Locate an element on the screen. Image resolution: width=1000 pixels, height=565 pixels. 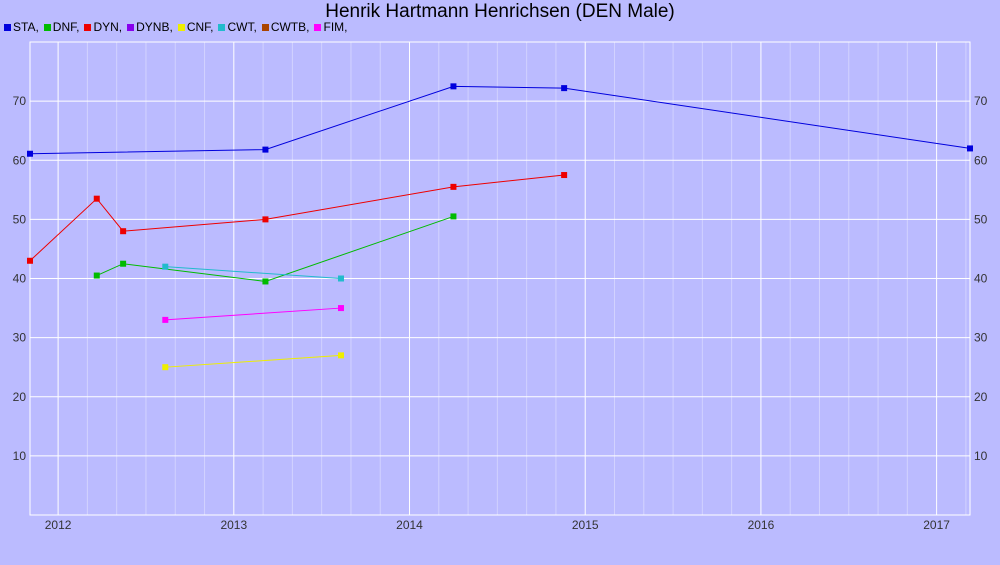
legend-swatch-fim is located at coordinates (318, 27).